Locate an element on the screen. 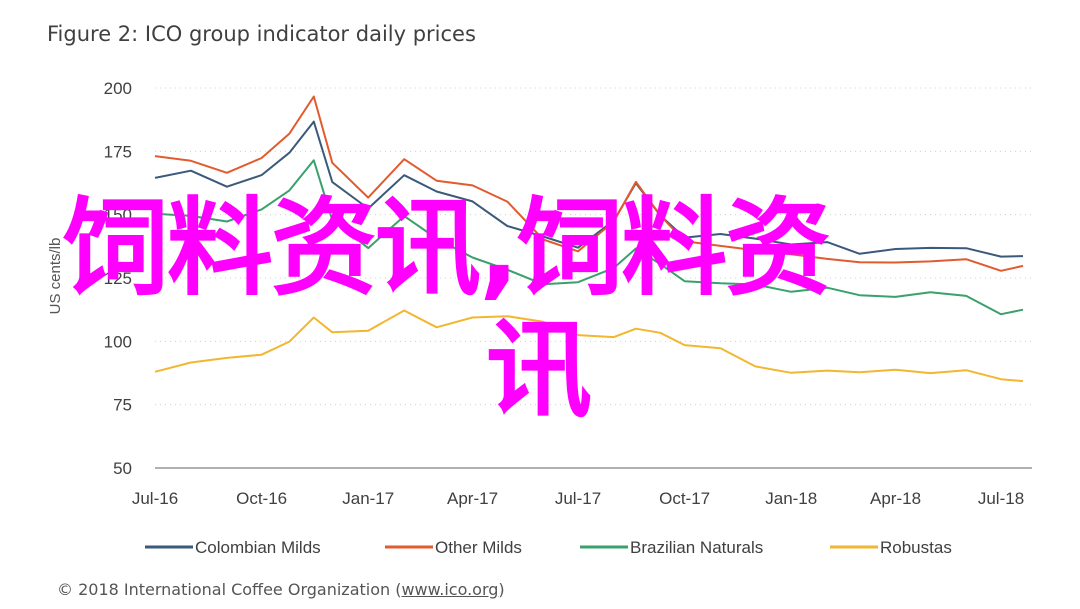  y-tick-label: 100 is located at coordinates (118, 341).